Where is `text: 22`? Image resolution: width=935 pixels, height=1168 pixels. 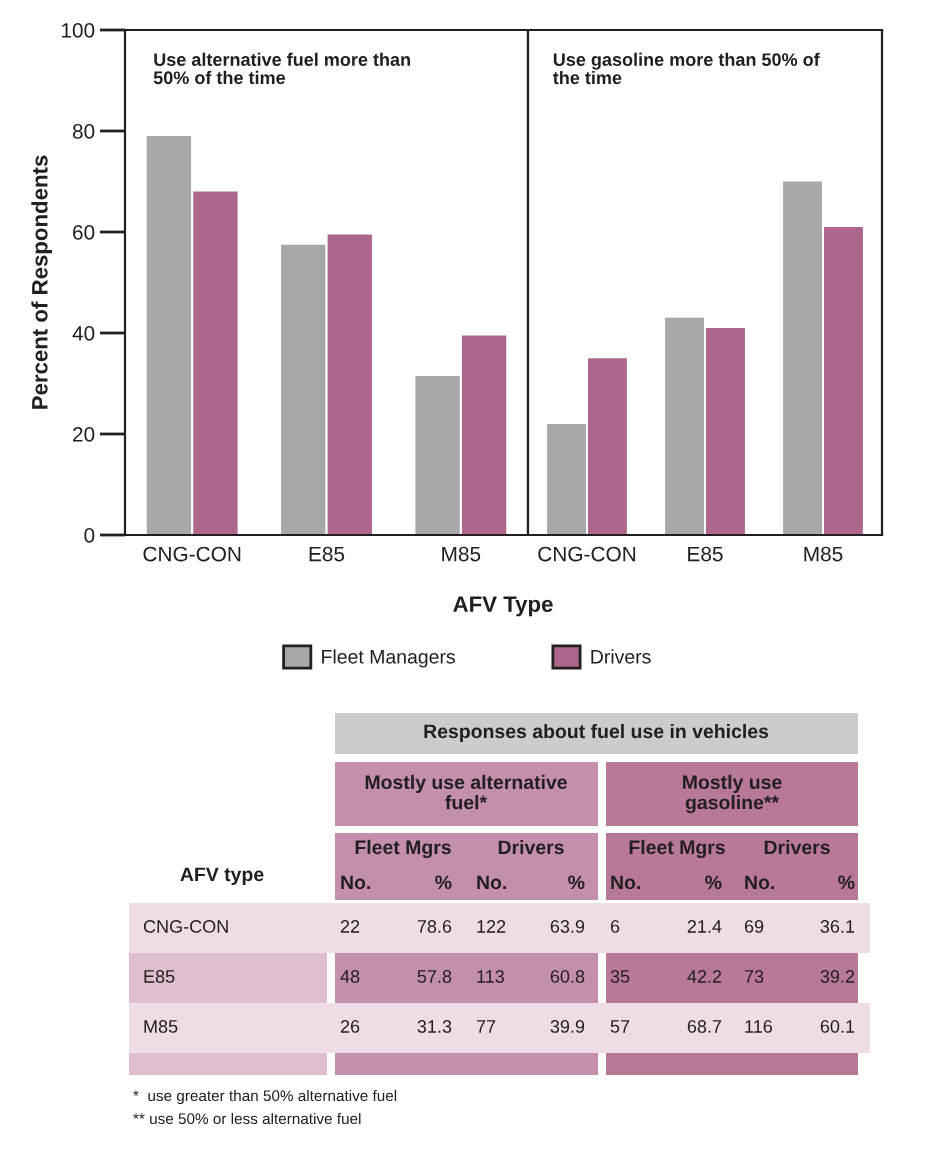 text: 22 is located at coordinates (350, 926).